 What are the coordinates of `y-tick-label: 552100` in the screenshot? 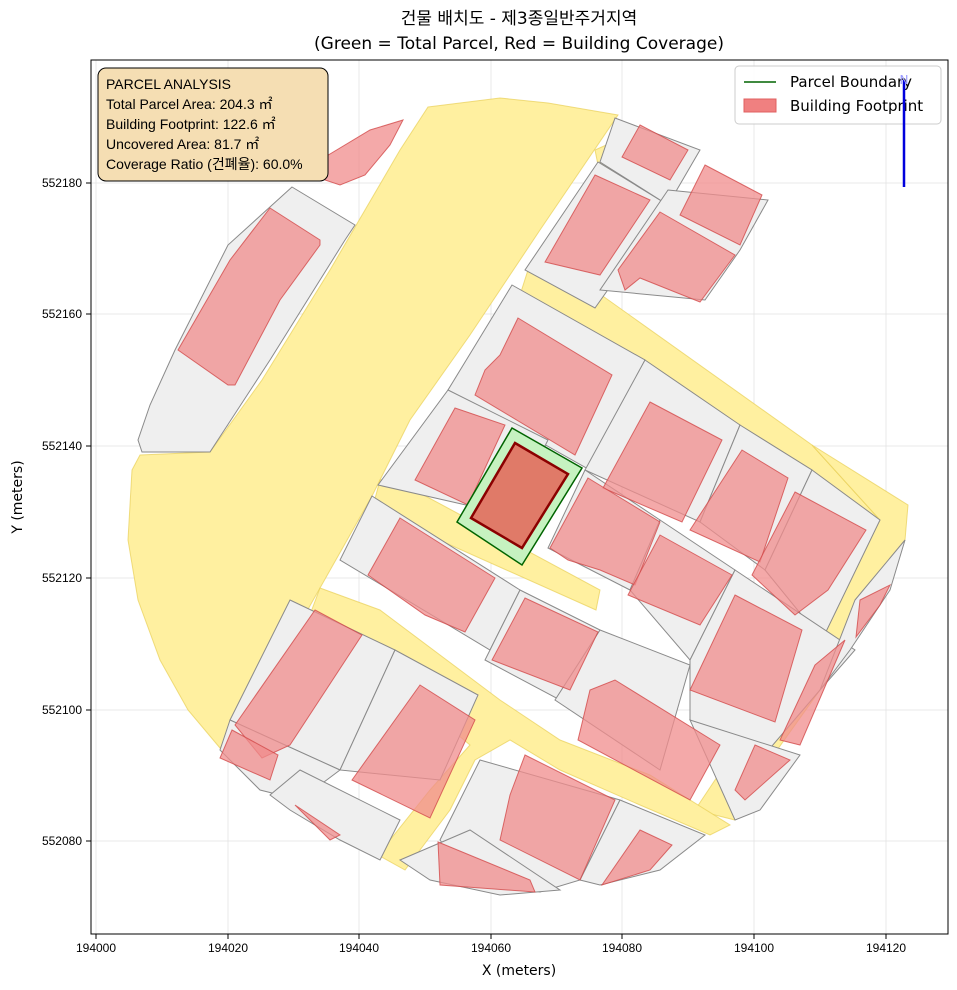 It's located at (62, 710).